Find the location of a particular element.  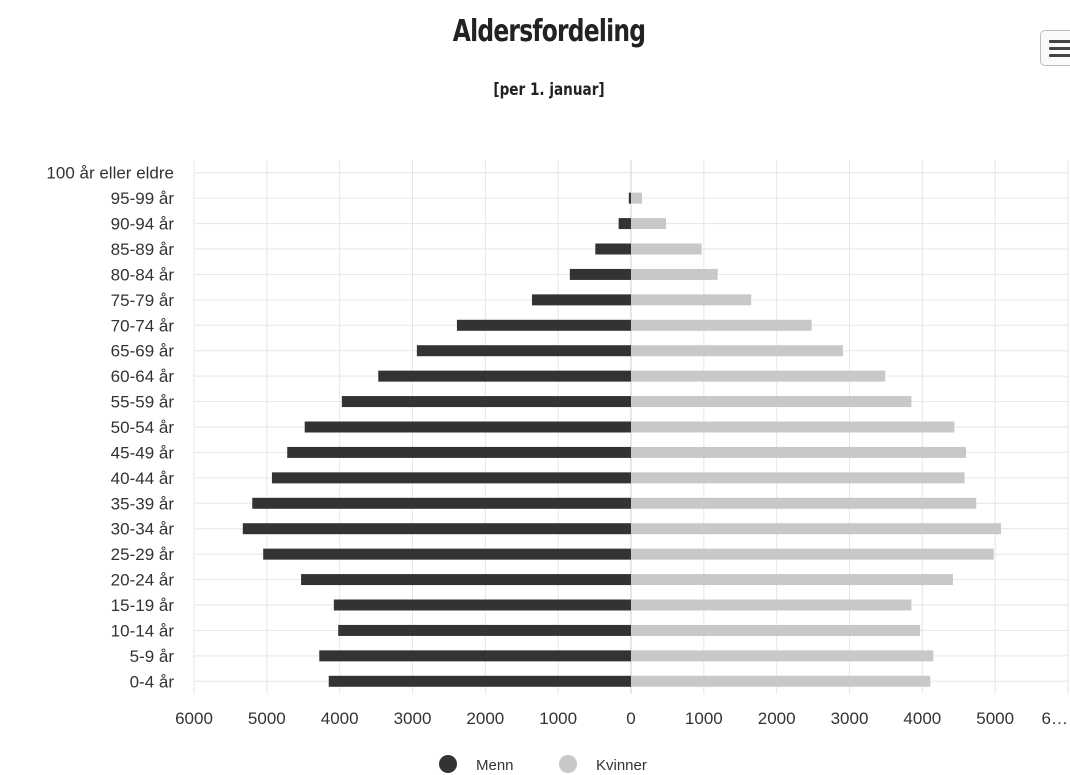

category-label: 40-44 år is located at coordinates (143, 478).